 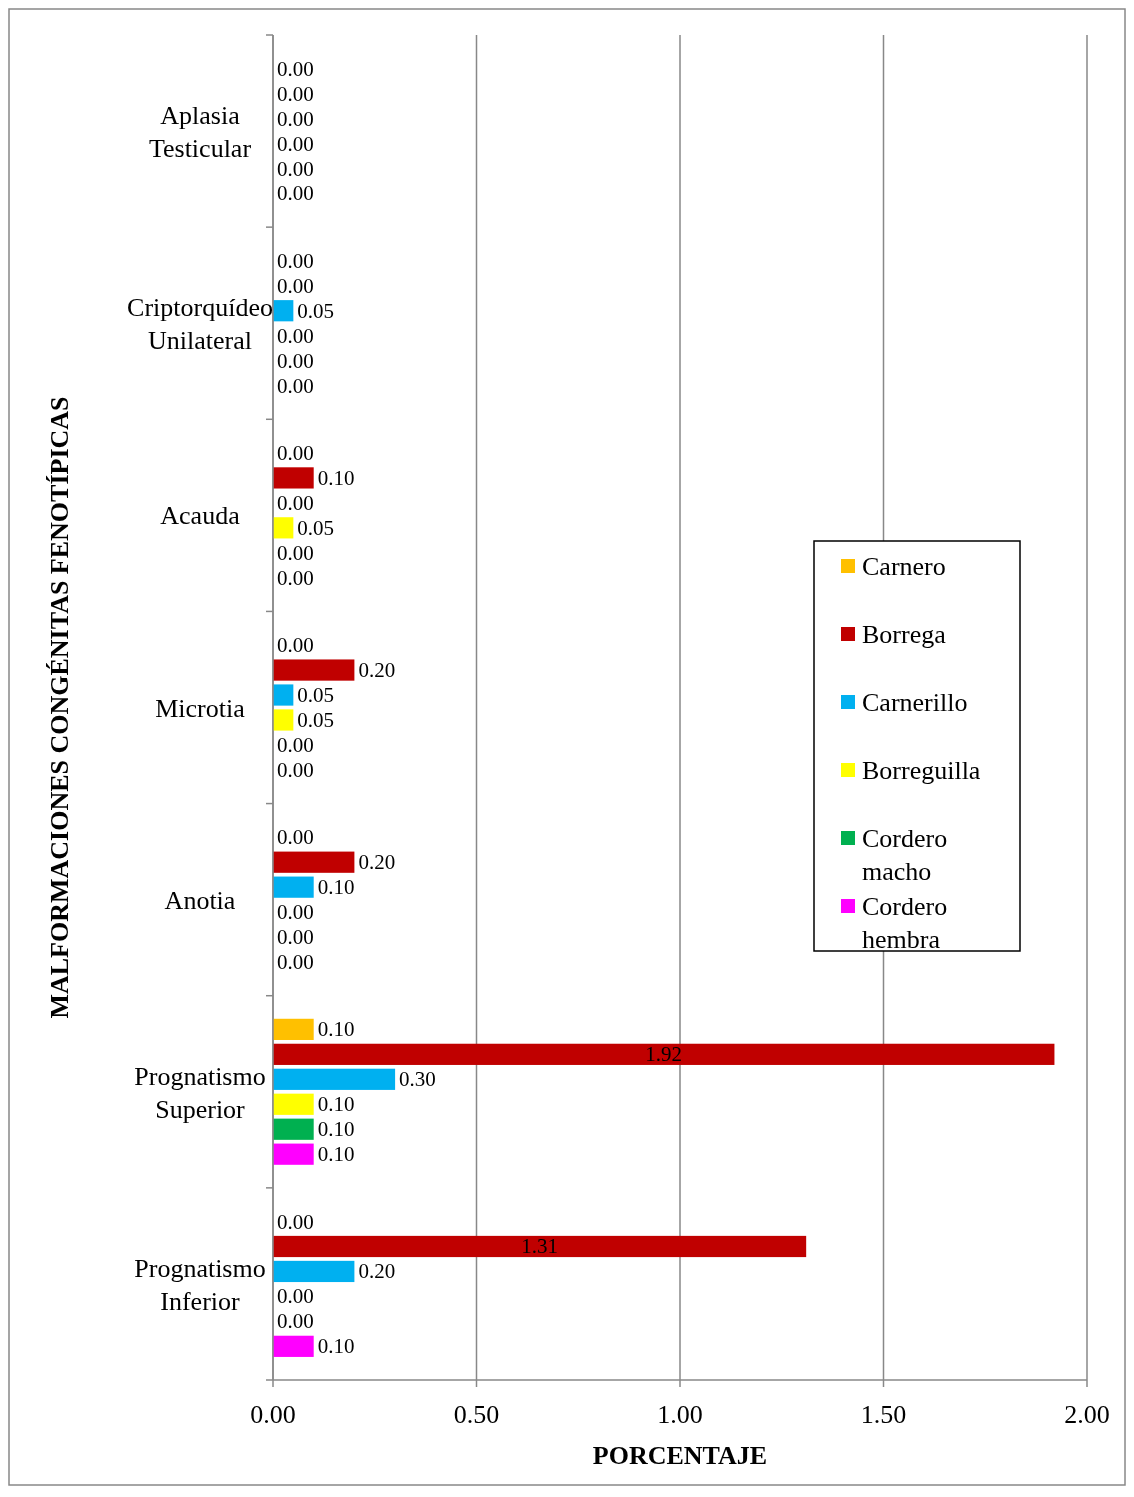 I want to click on x-tick-label: 0.50, so click(x=476, y=1414).